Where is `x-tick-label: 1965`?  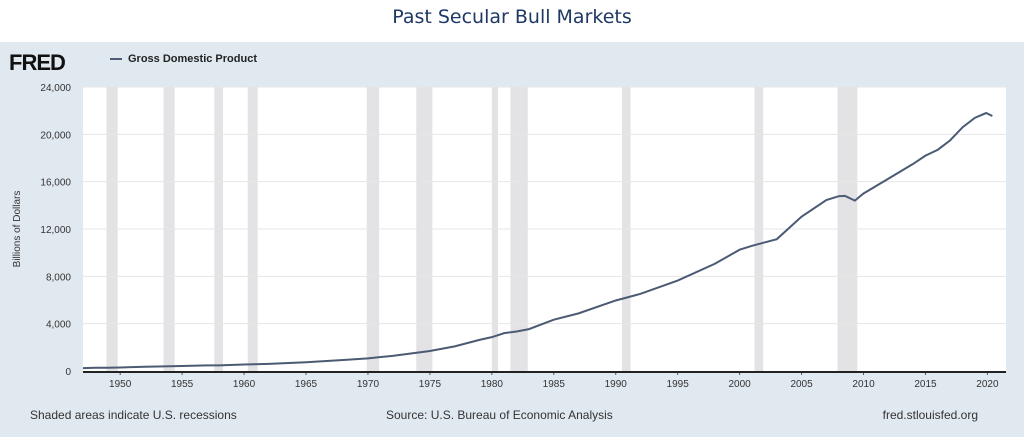 x-tick-label: 1965 is located at coordinates (306, 384).